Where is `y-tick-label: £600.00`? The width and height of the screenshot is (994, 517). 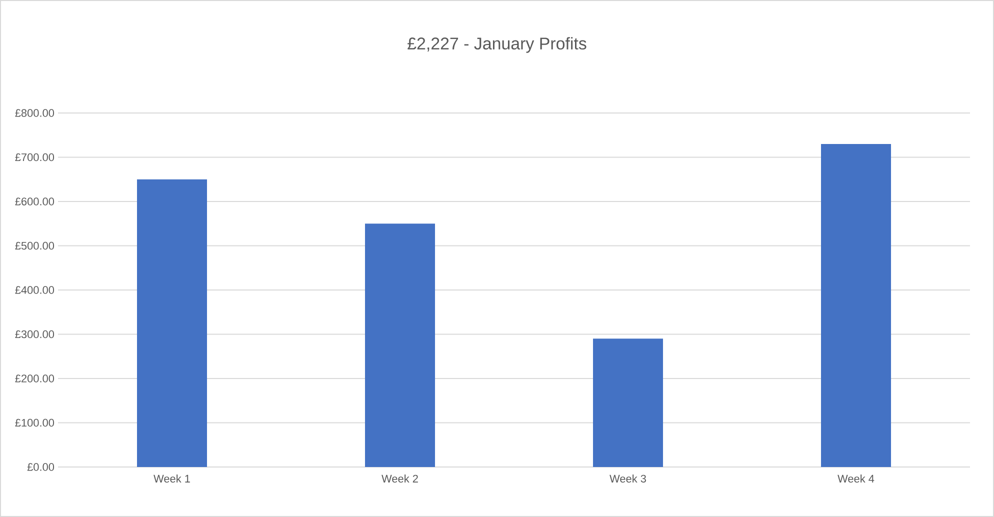
y-tick-label: £600.00 is located at coordinates (34, 202).